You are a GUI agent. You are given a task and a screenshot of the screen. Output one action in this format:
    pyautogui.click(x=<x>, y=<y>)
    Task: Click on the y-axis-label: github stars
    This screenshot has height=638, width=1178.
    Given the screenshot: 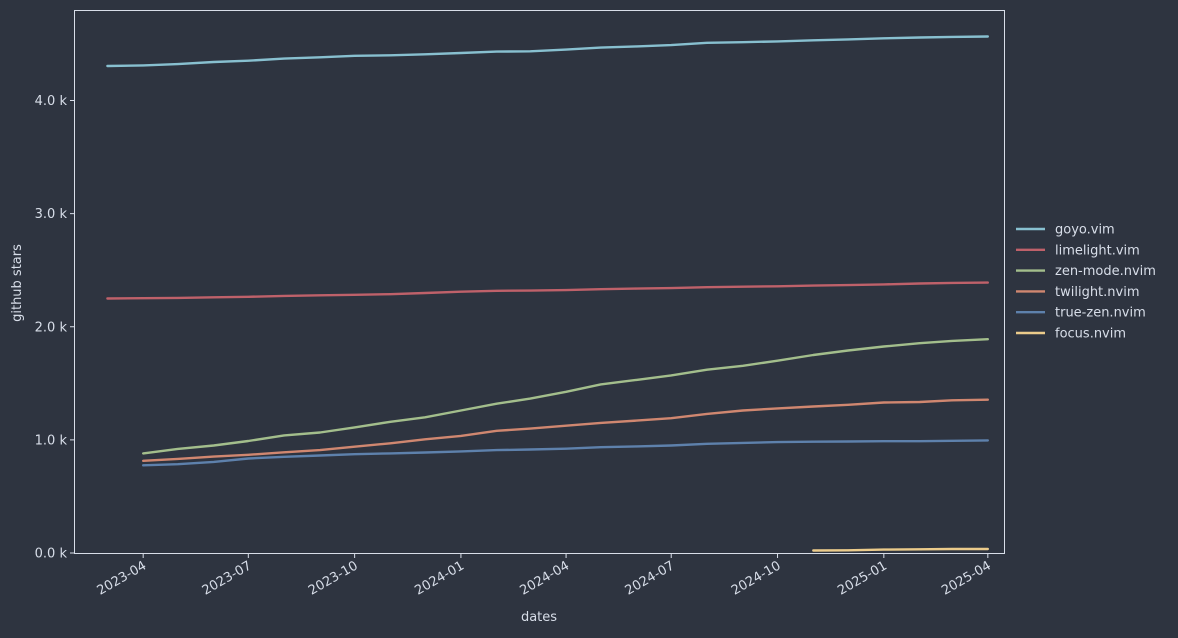 What is the action you would take?
    pyautogui.click(x=17, y=283)
    